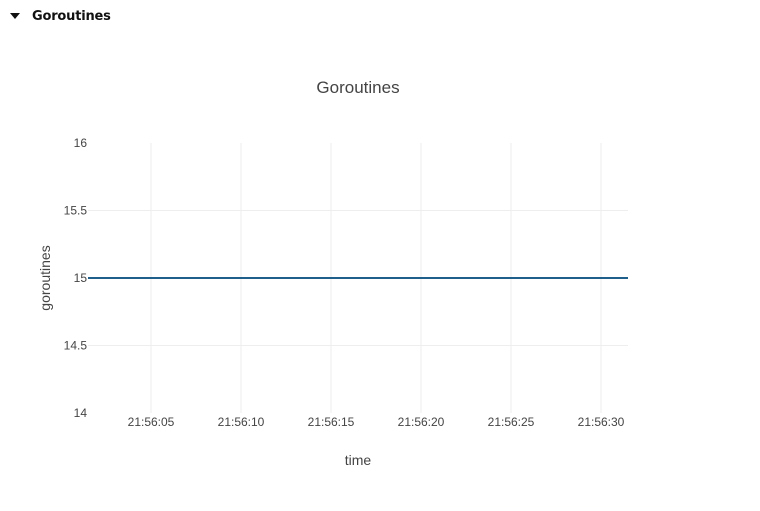 This screenshot has height=511, width=760. What do you see at coordinates (421, 422) in the screenshot?
I see `x-tick-label: 21:56:20` at bounding box center [421, 422].